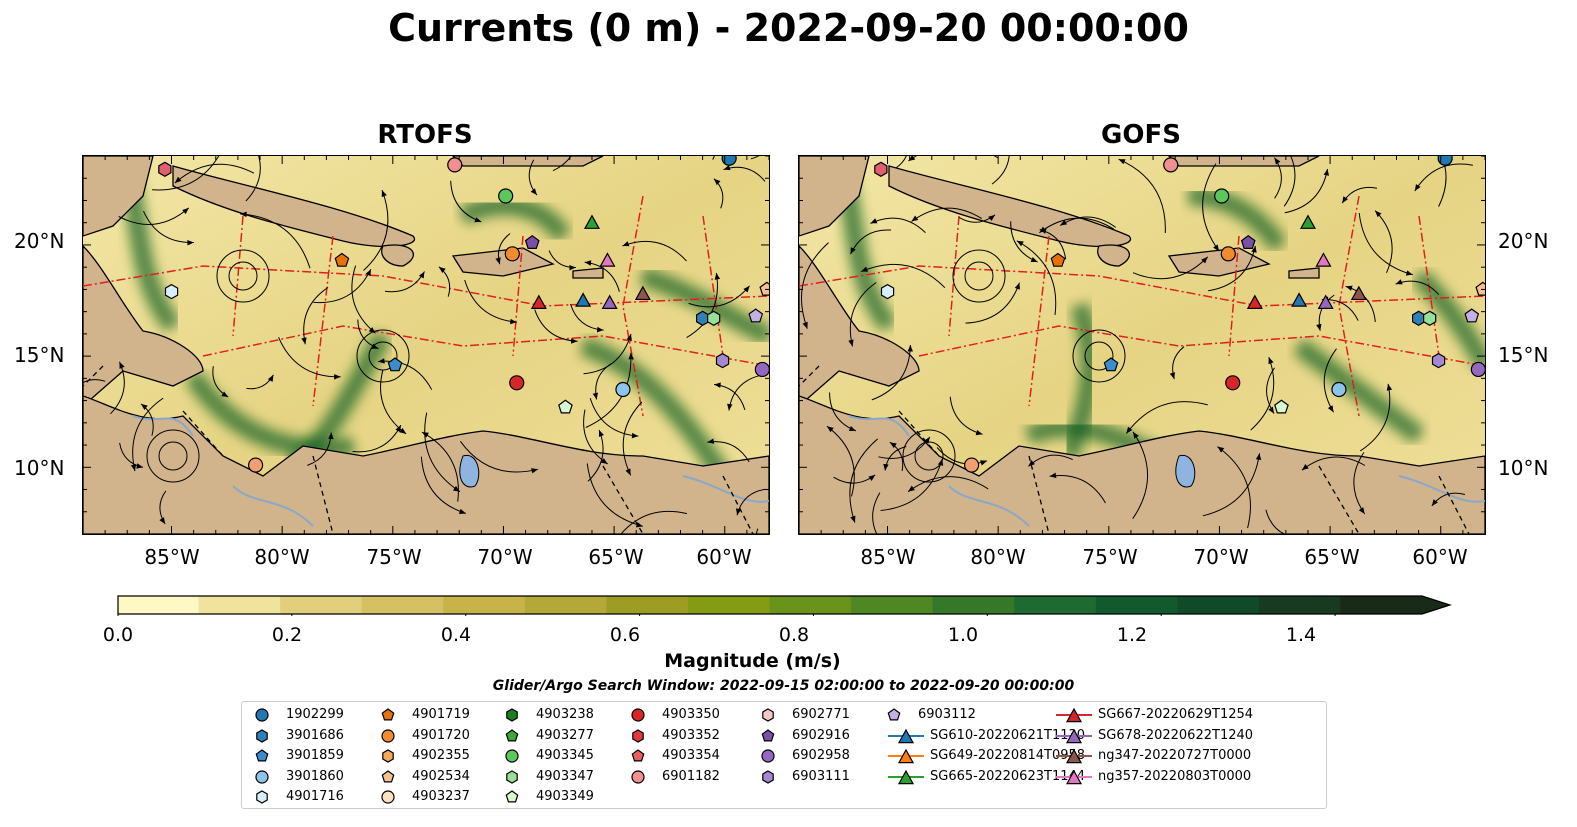 Image resolution: width=1577 pixels, height=827 pixels. What do you see at coordinates (39, 355) in the screenshot?
I see `lat-tick-label: 15°N` at bounding box center [39, 355].